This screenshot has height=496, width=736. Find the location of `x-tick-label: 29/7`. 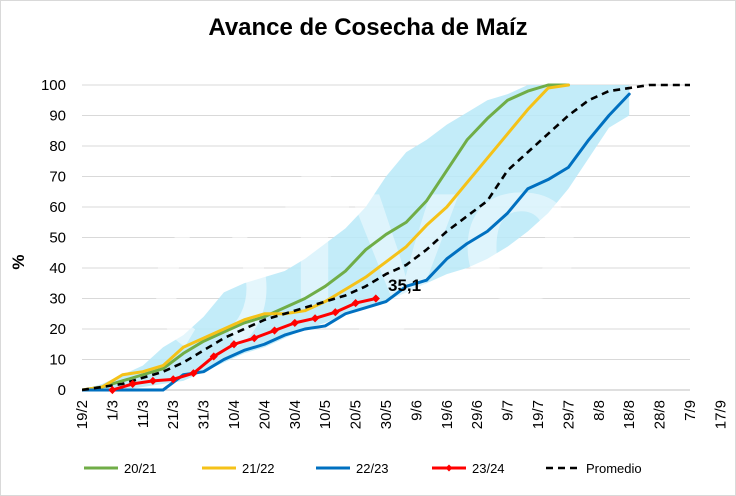

x-tick-label: 29/7 is located at coordinates (568, 414).